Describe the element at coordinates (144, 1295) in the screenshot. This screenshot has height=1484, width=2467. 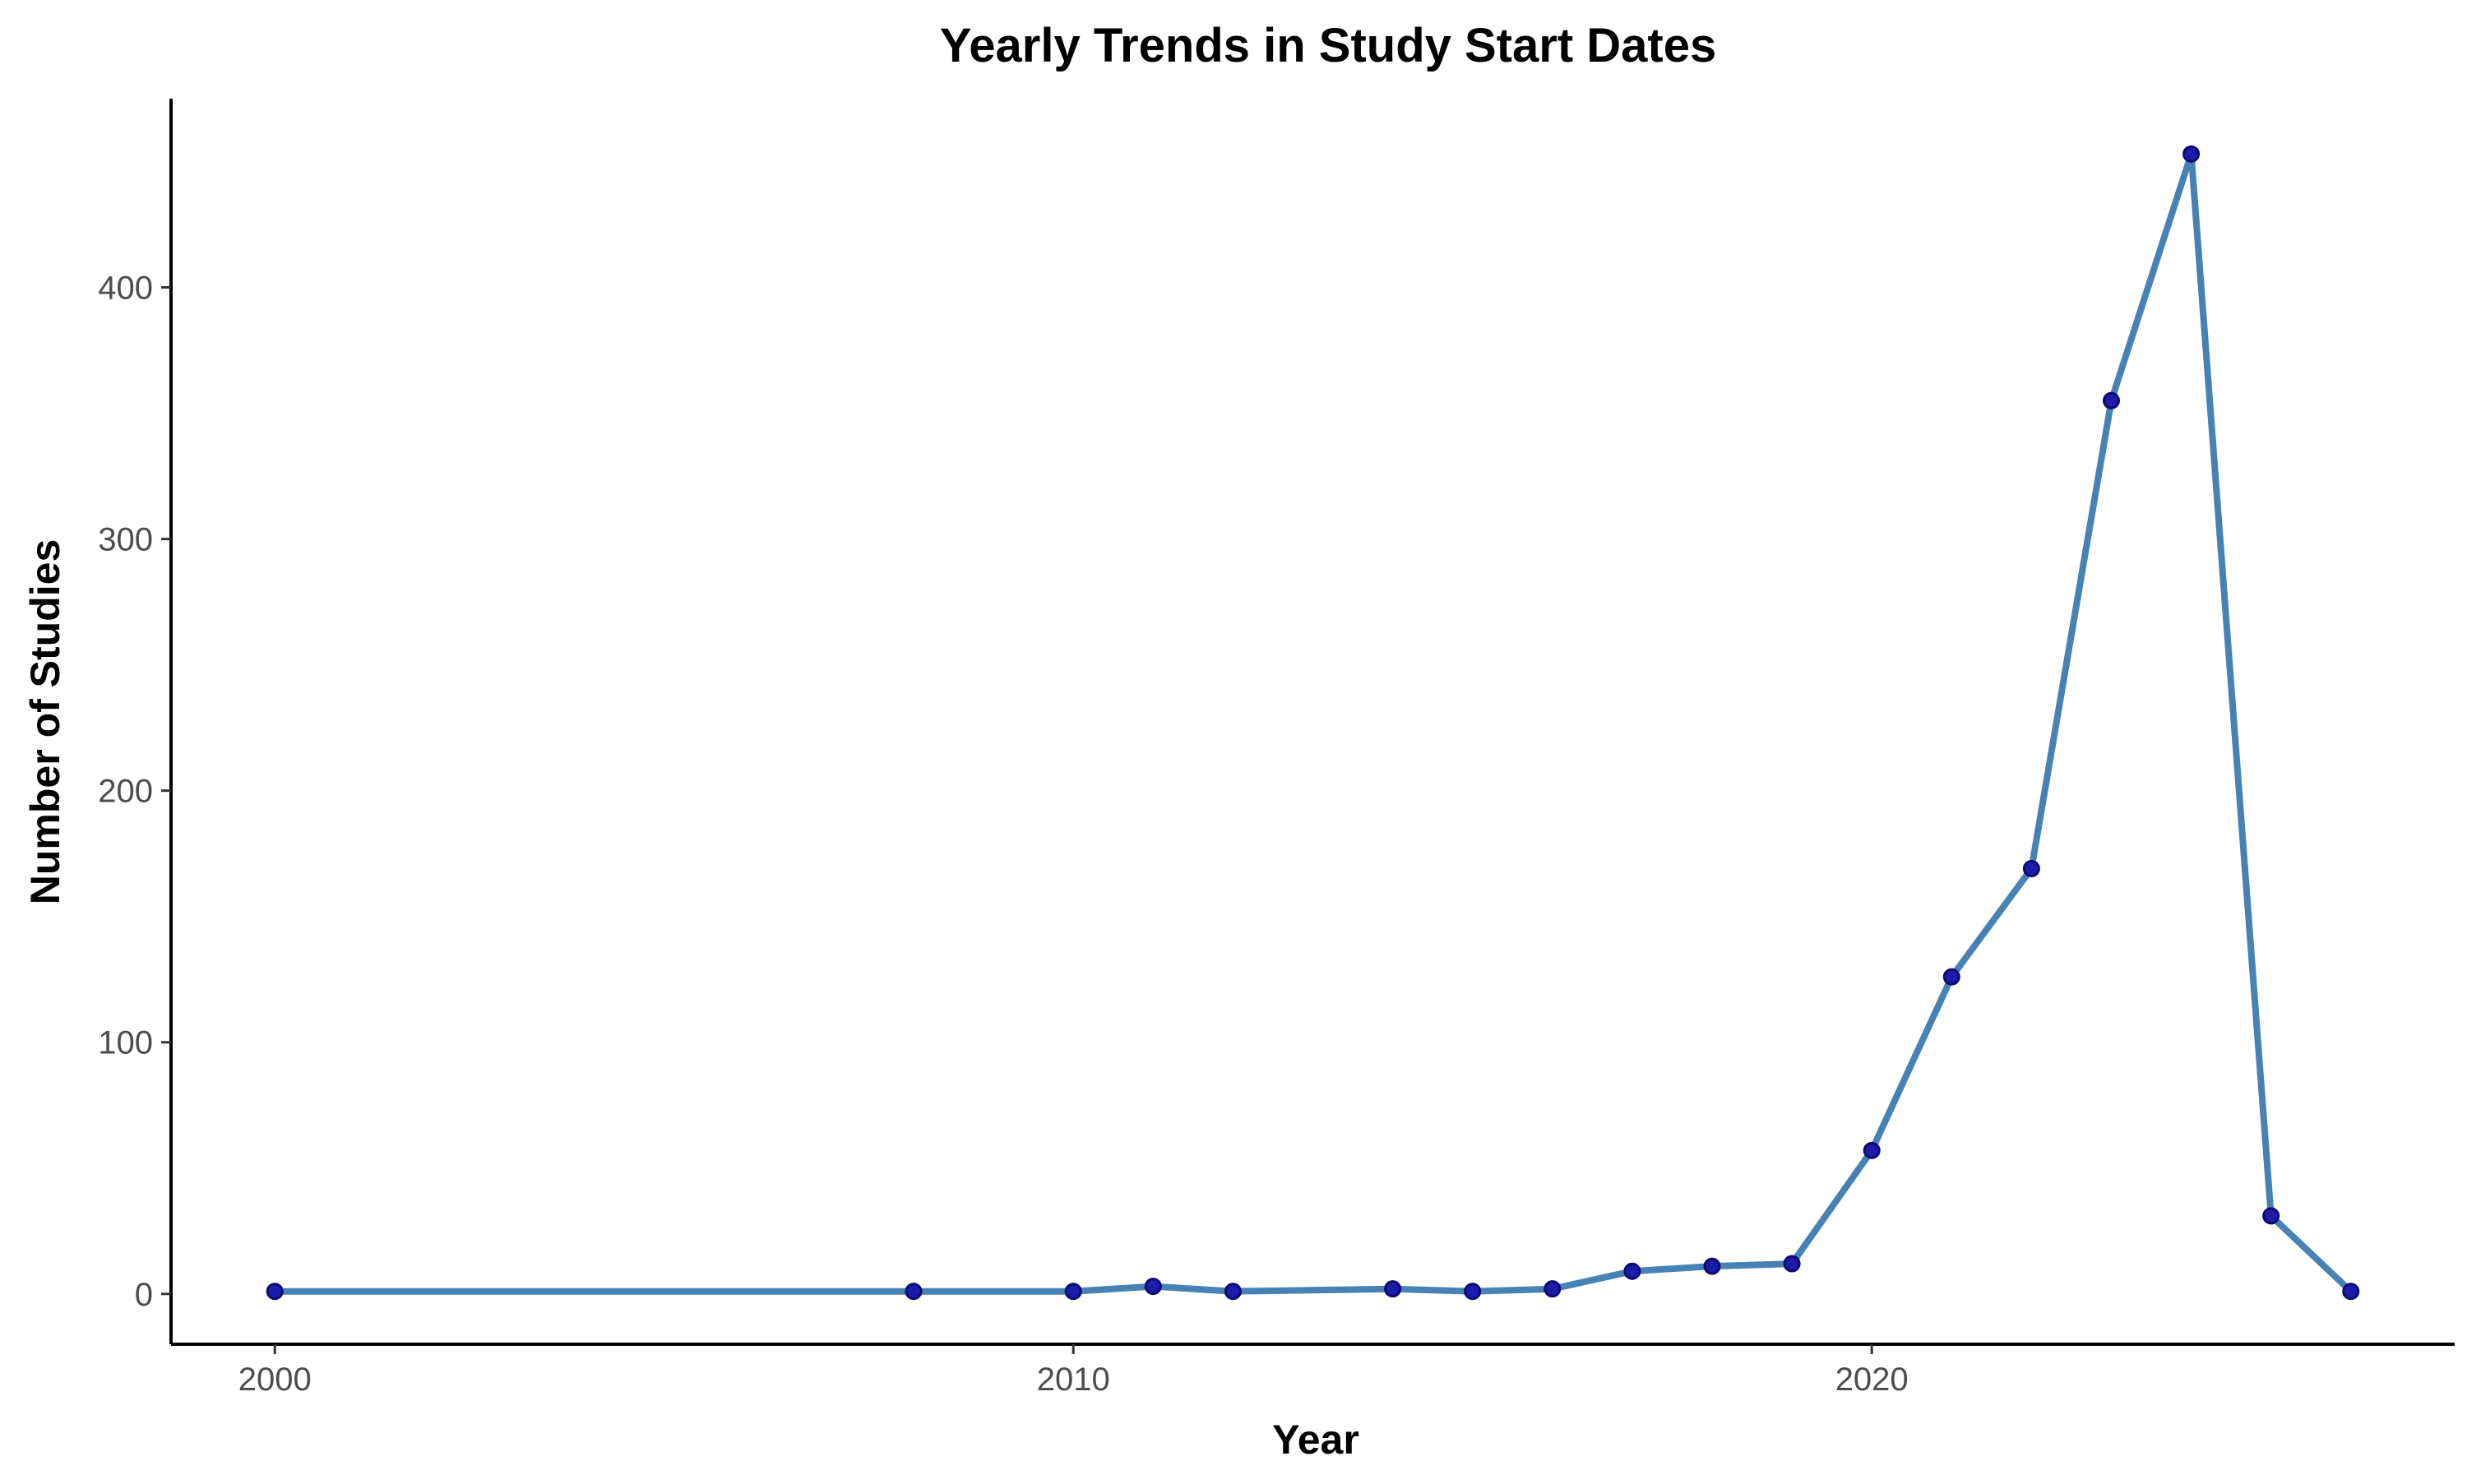
I see `y-tick-label: 0` at that location.